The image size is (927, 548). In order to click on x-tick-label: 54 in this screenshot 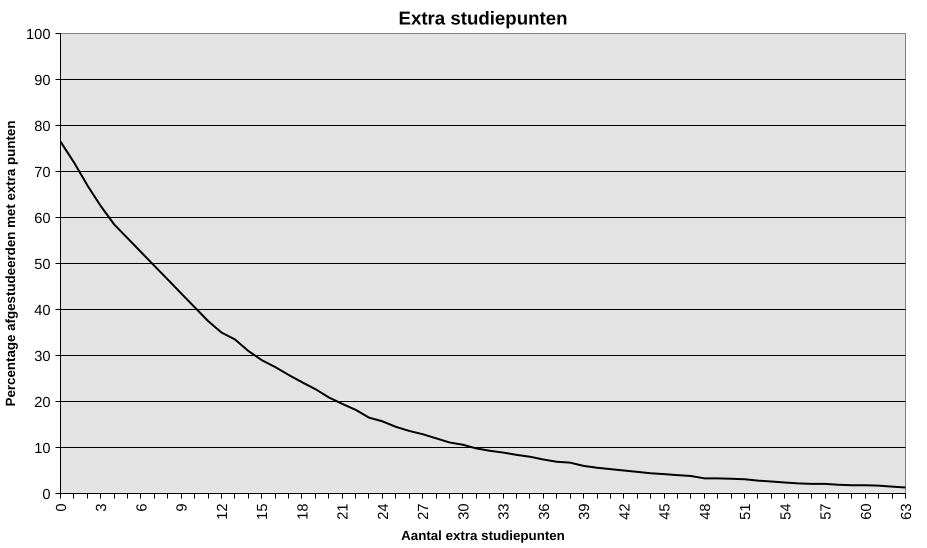, I will do `click(786, 511)`.